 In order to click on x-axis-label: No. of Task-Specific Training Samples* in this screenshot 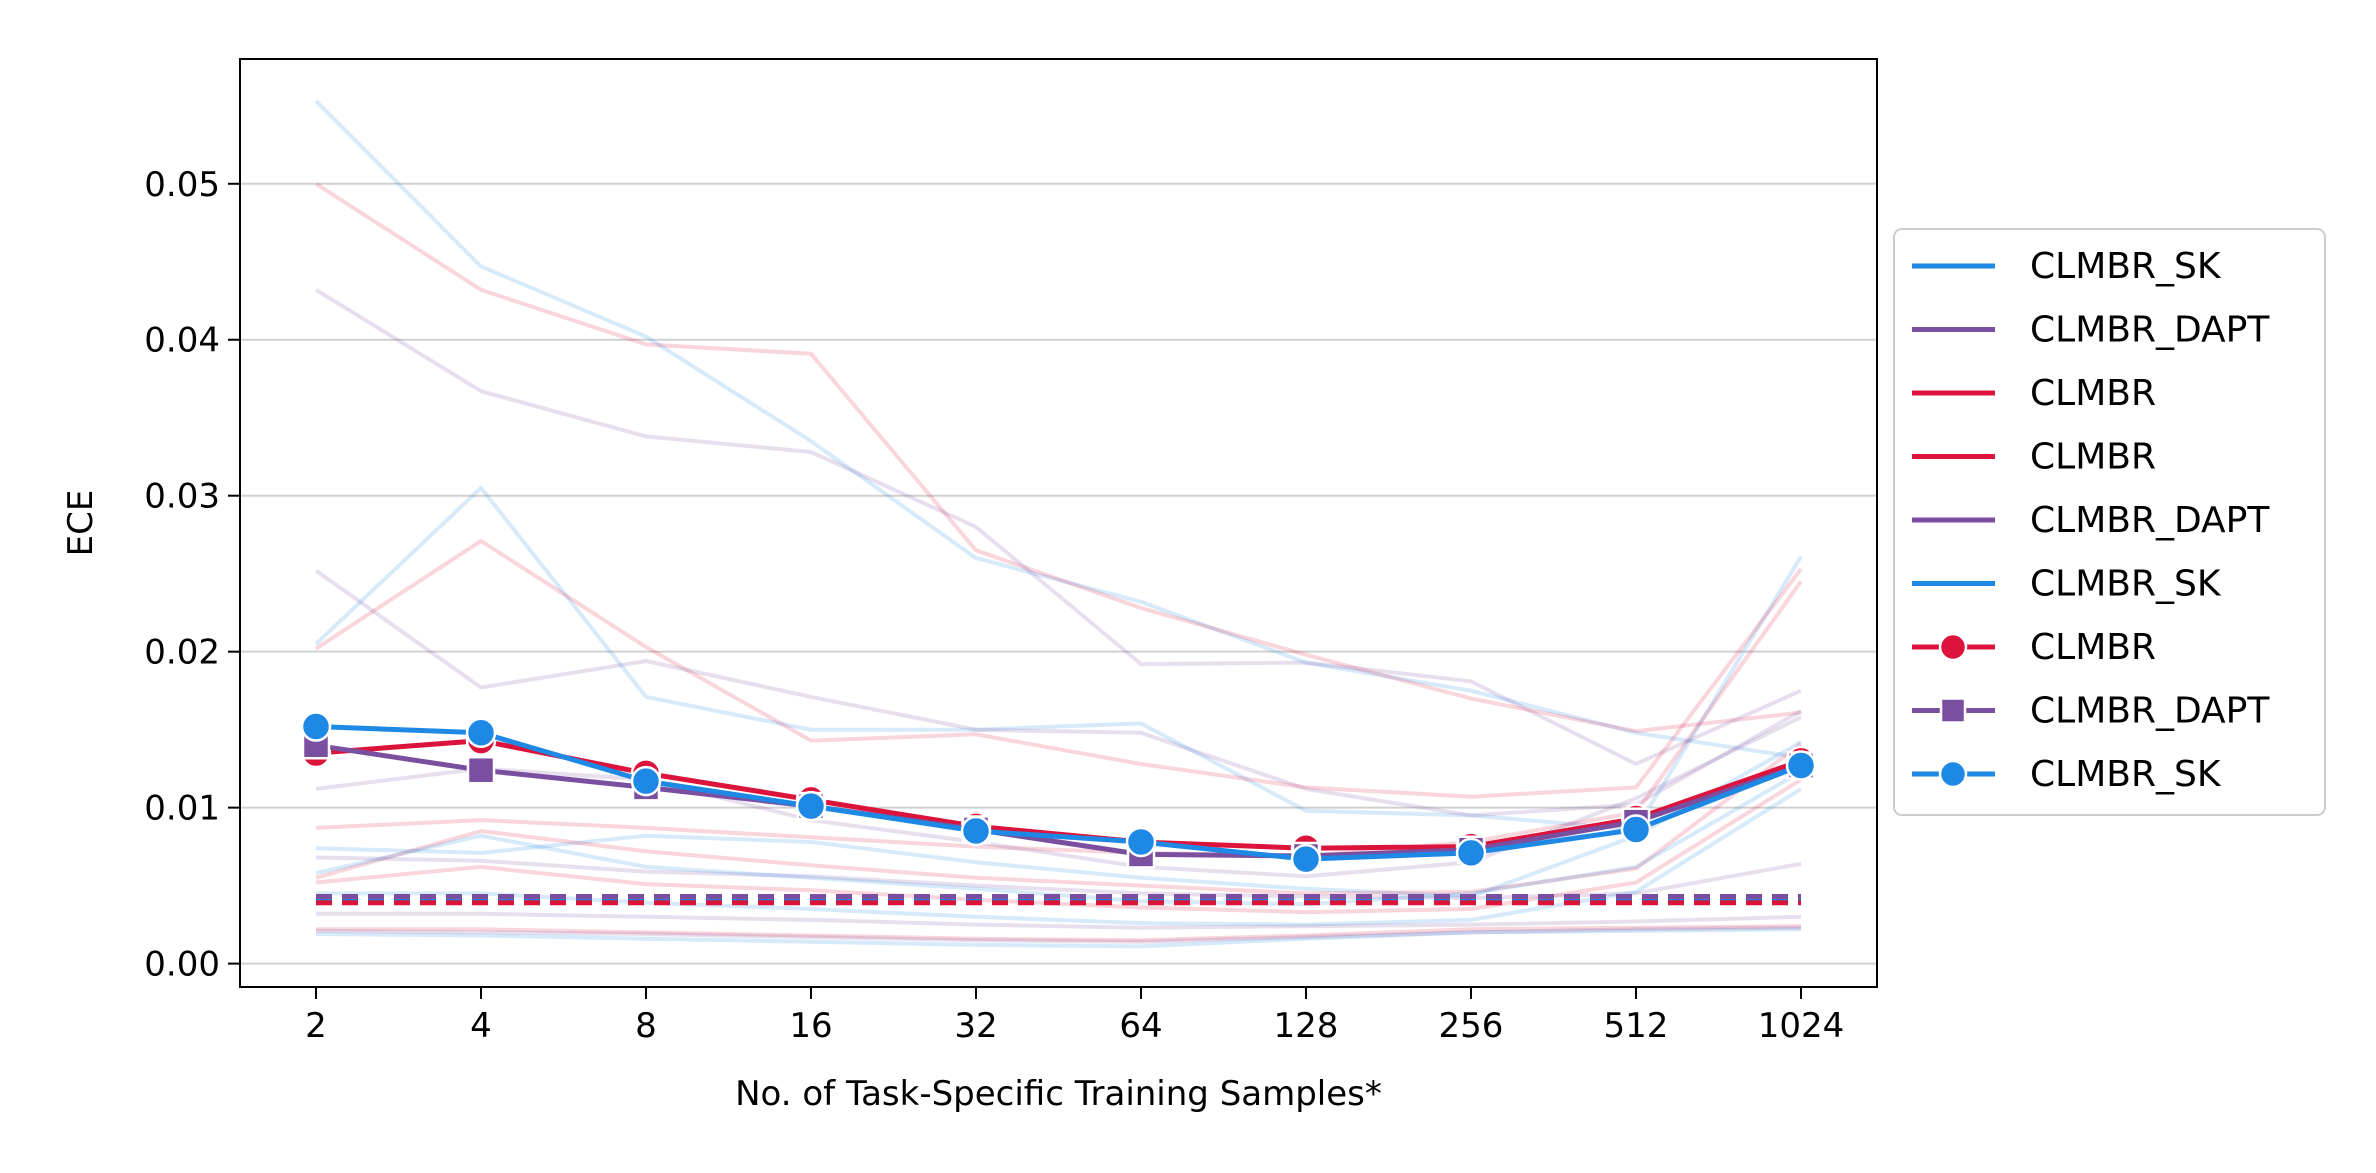, I will do `click(1058, 1094)`.